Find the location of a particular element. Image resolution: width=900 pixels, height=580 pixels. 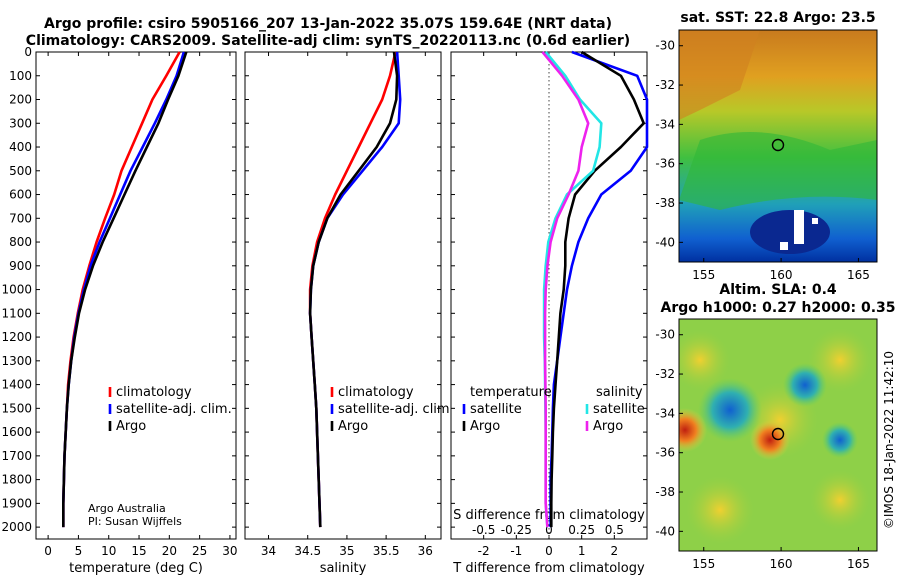

sst-lat-tick-label: -30 is located at coordinates (665, 46).